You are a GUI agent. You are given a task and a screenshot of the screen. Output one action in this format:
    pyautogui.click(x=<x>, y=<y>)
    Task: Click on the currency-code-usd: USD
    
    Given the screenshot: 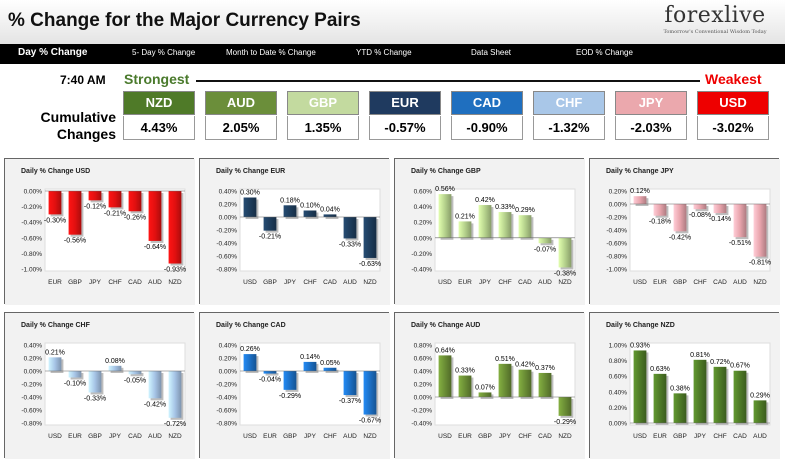 What is the action you would take?
    pyautogui.click(x=733, y=103)
    